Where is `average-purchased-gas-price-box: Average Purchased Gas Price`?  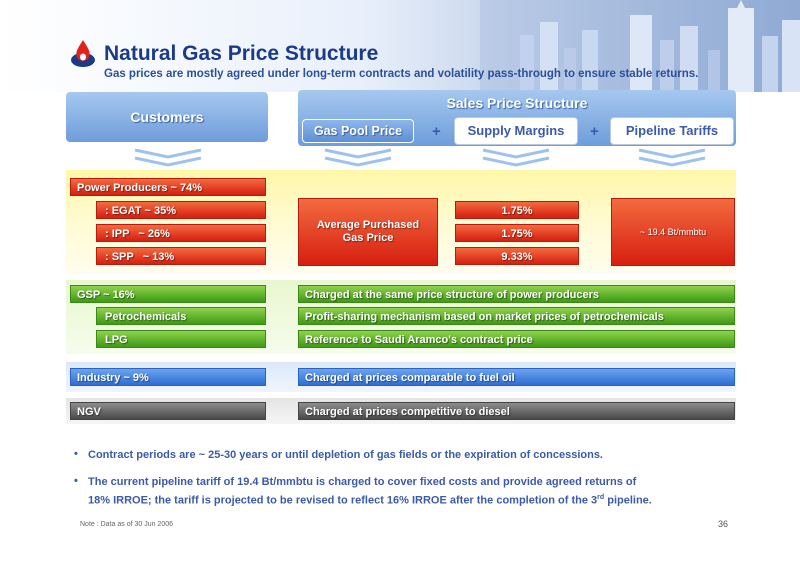 average-purchased-gas-price-box: Average Purchased Gas Price is located at coordinates (368, 232).